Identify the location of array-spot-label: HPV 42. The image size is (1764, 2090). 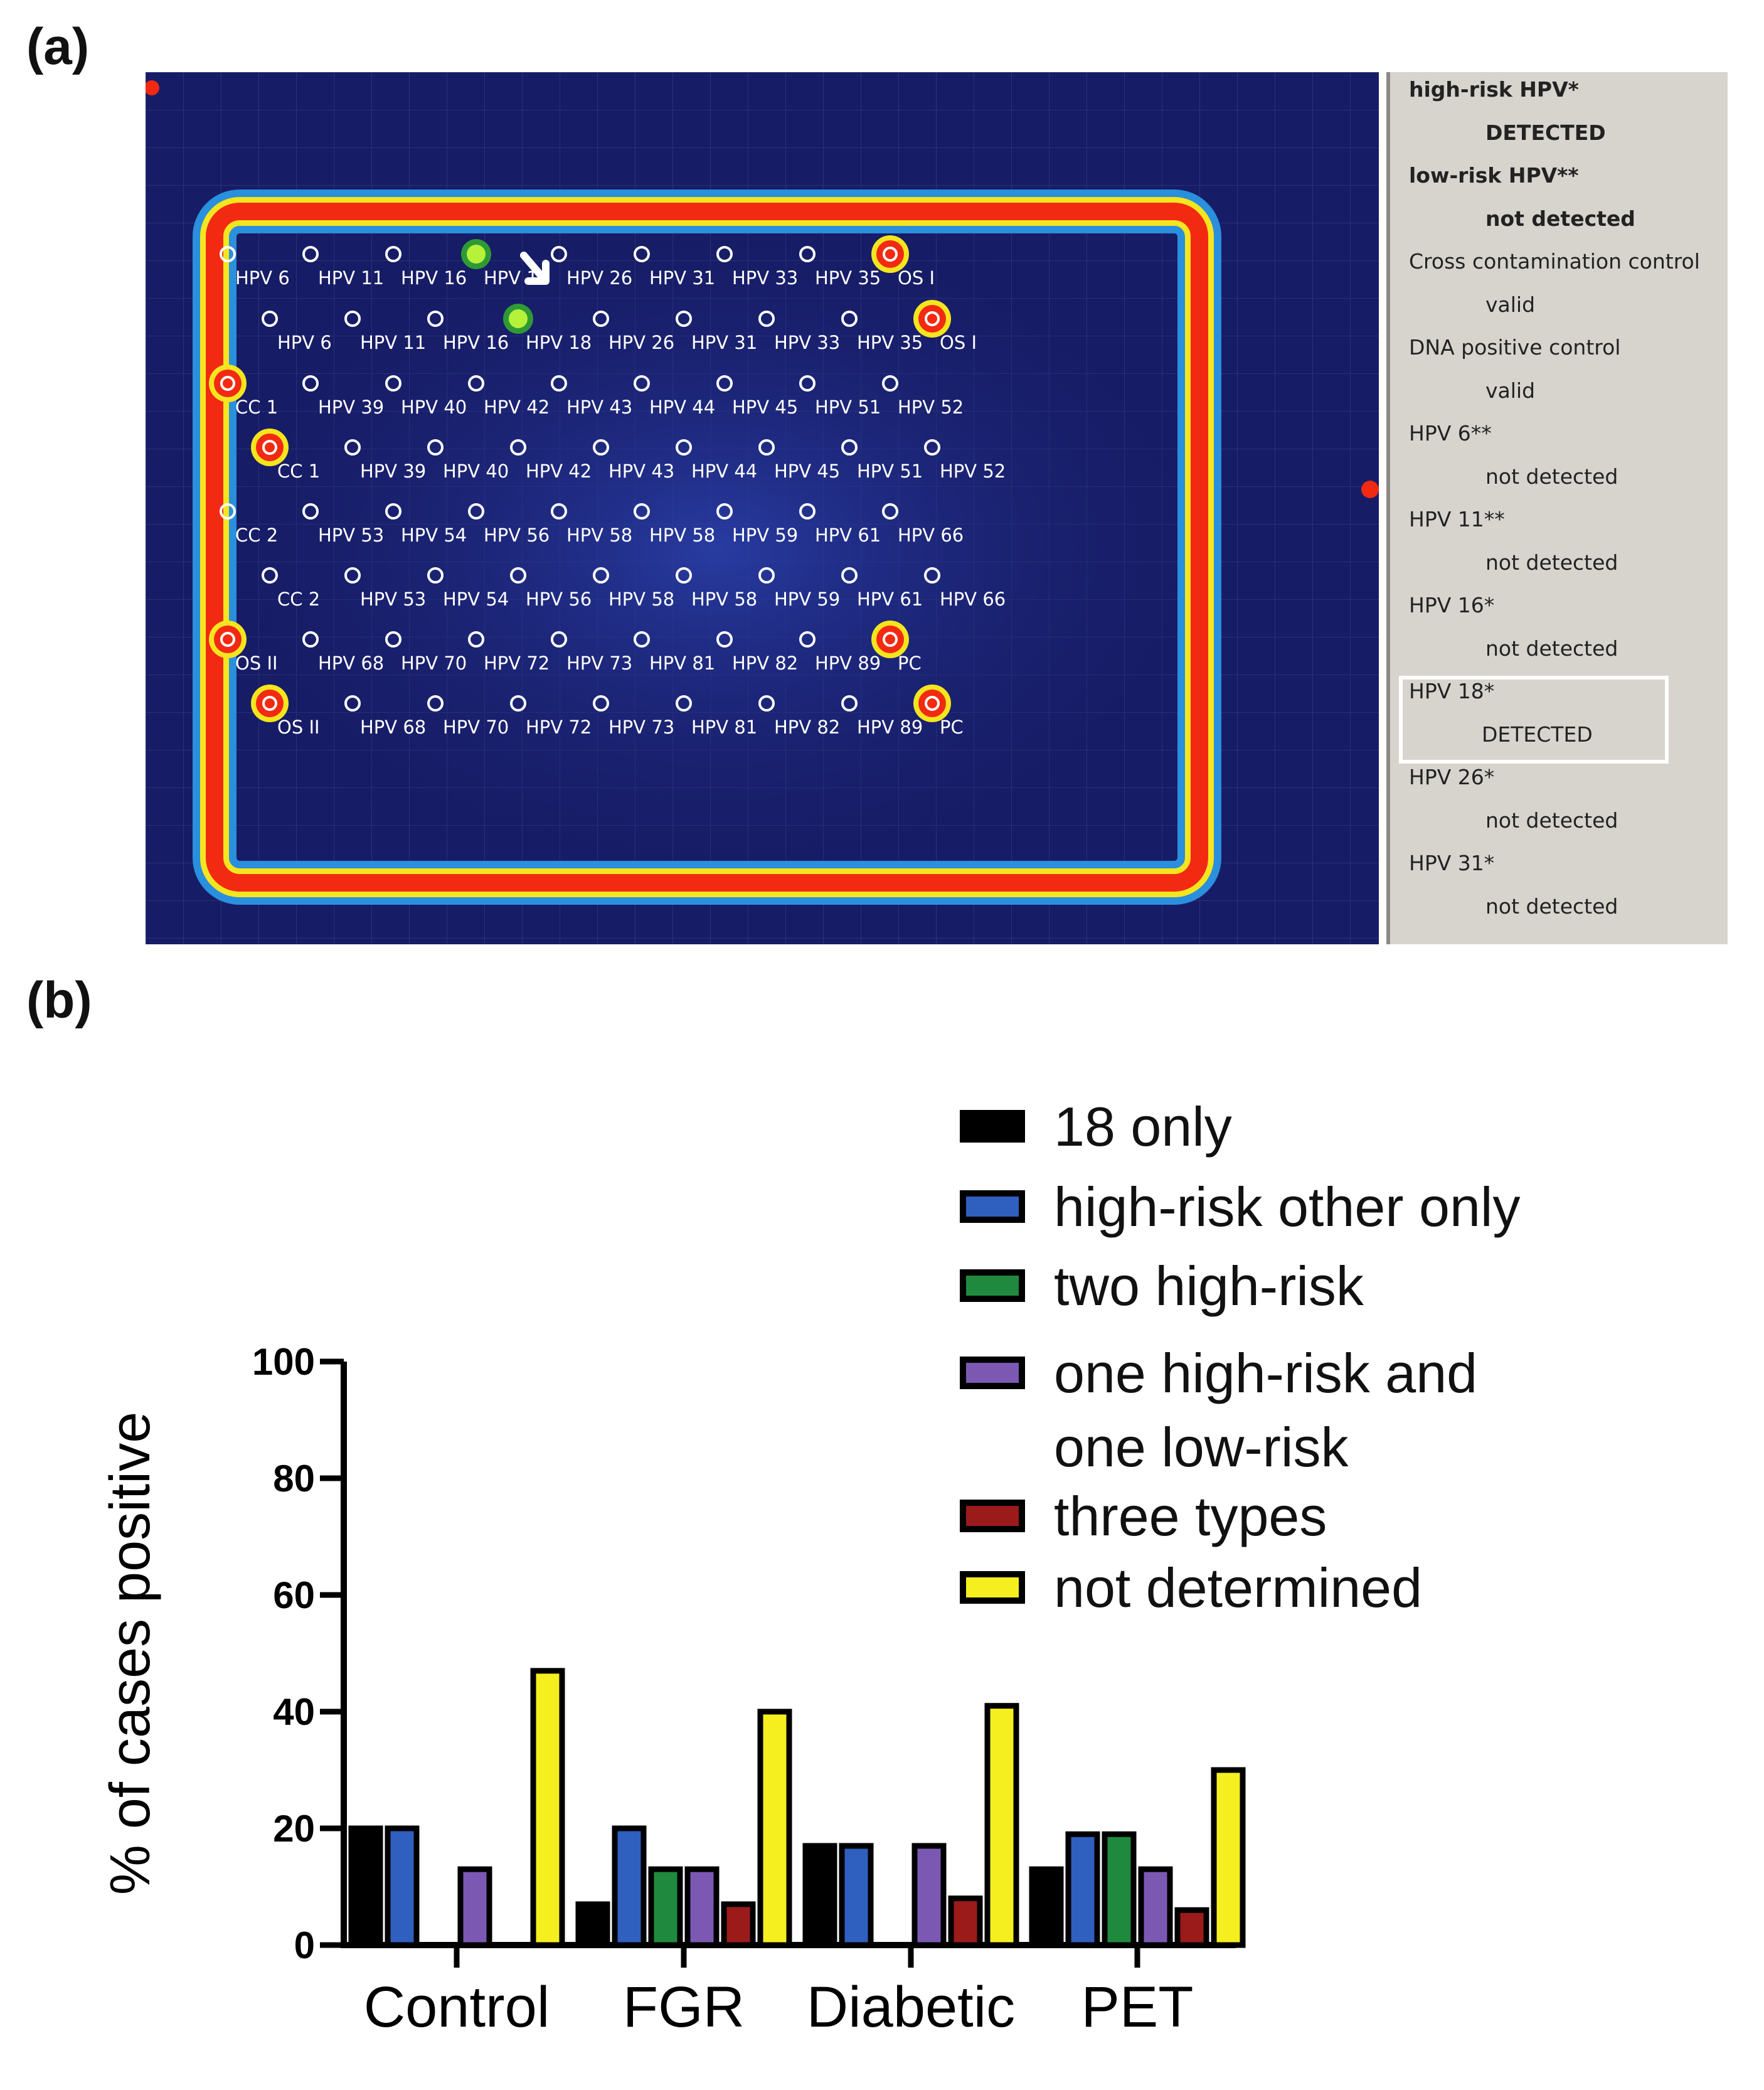
(517, 408).